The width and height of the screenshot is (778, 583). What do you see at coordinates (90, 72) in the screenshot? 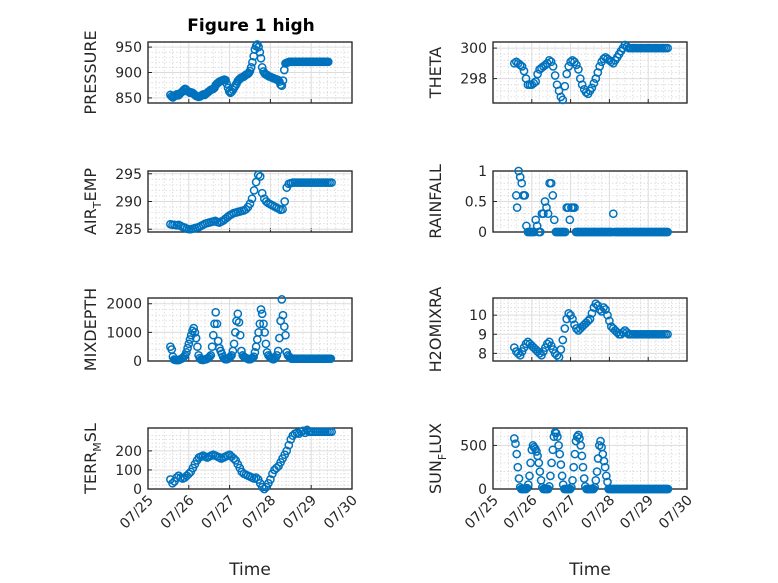
I see `y-axis-label: PRESSURE` at bounding box center [90, 72].